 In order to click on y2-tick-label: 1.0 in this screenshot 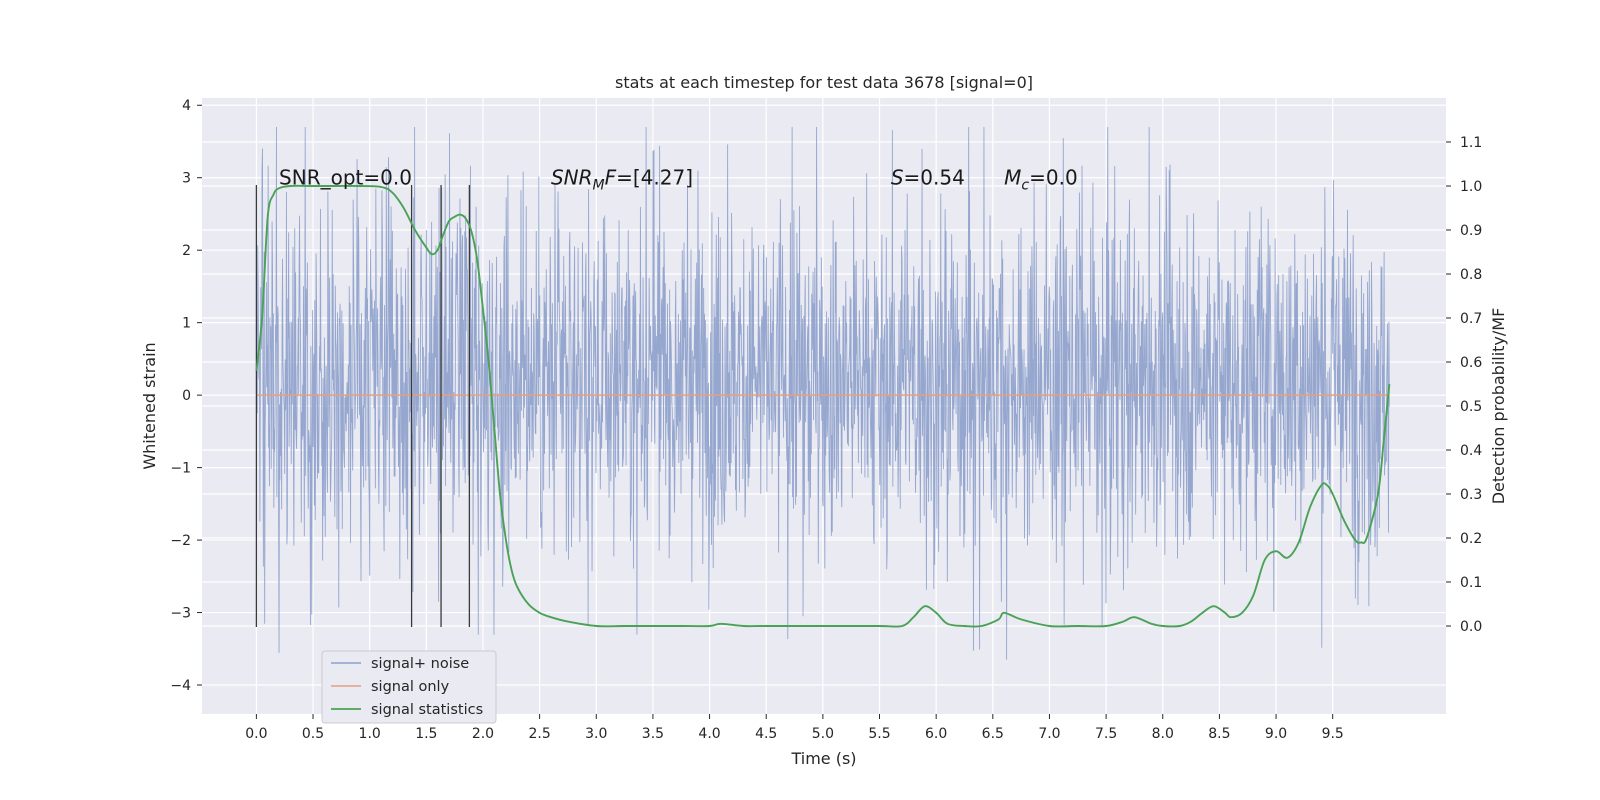, I will do `click(1471, 187)`.